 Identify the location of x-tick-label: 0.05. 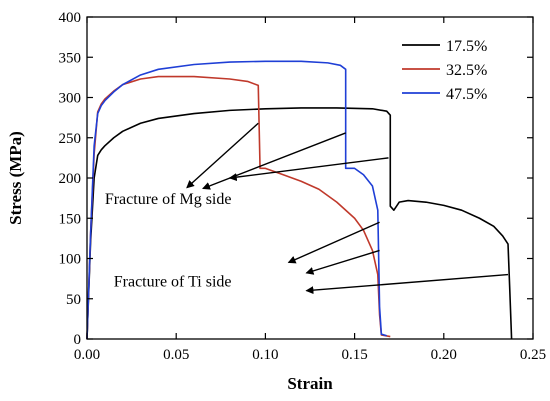
(176, 355).